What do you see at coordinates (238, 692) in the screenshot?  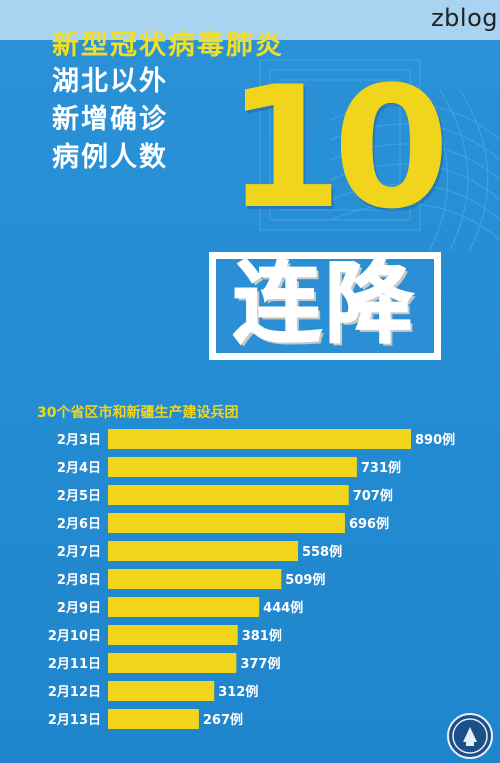 I see `value-label: 312例` at bounding box center [238, 692].